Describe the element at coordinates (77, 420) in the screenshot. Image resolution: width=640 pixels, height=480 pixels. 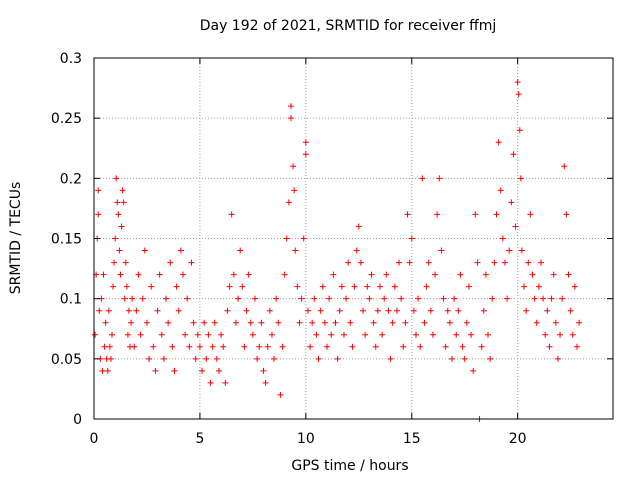
I see `y-tick-label: 0` at that location.